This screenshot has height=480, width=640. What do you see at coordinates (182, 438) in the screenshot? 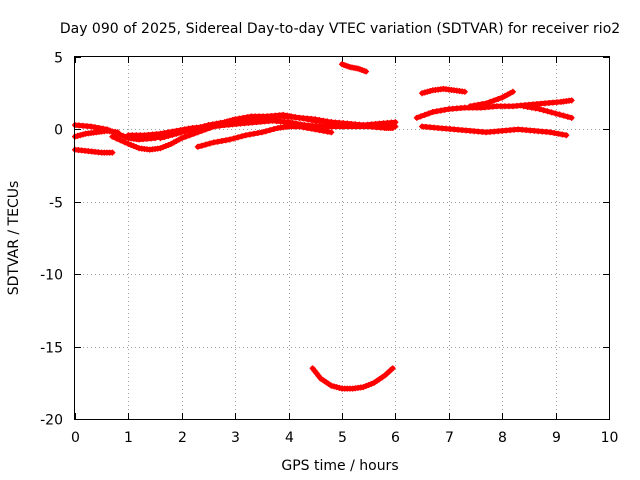
I see `x-tick-label: 2` at bounding box center [182, 438].